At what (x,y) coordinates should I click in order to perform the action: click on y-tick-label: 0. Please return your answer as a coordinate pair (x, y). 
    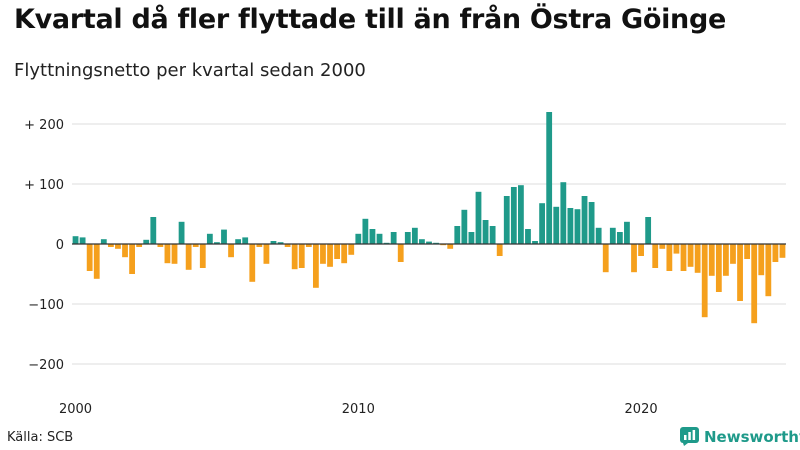
    Looking at the image, I should click on (60, 245).